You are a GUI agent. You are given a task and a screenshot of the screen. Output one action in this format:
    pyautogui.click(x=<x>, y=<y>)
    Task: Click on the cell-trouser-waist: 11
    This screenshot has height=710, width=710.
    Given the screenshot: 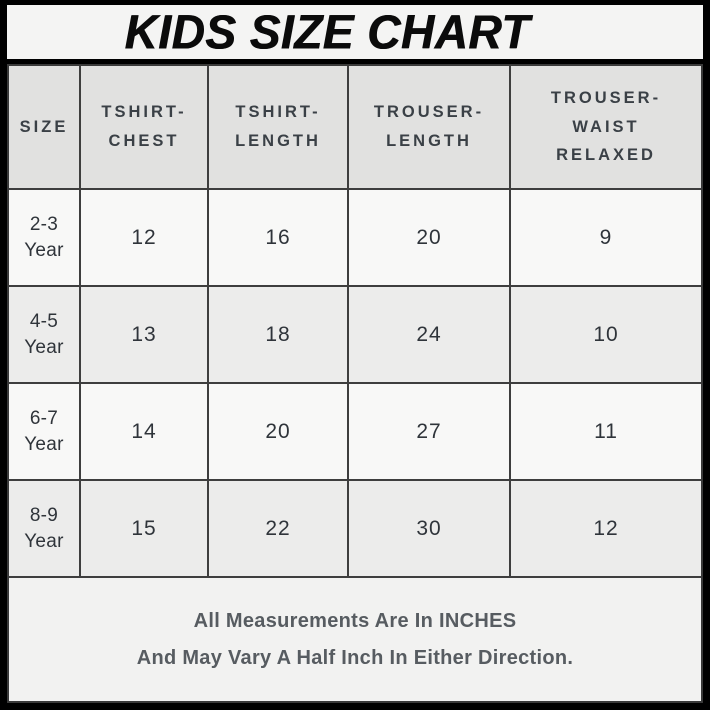 What is the action you would take?
    pyautogui.click(x=606, y=431)
    